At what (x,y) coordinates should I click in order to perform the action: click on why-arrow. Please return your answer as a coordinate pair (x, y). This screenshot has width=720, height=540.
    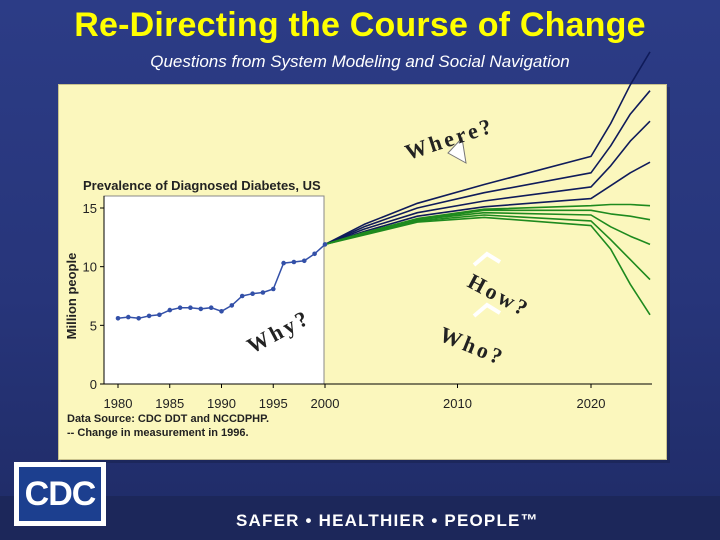
    Looking at the image, I should click on (278, 315).